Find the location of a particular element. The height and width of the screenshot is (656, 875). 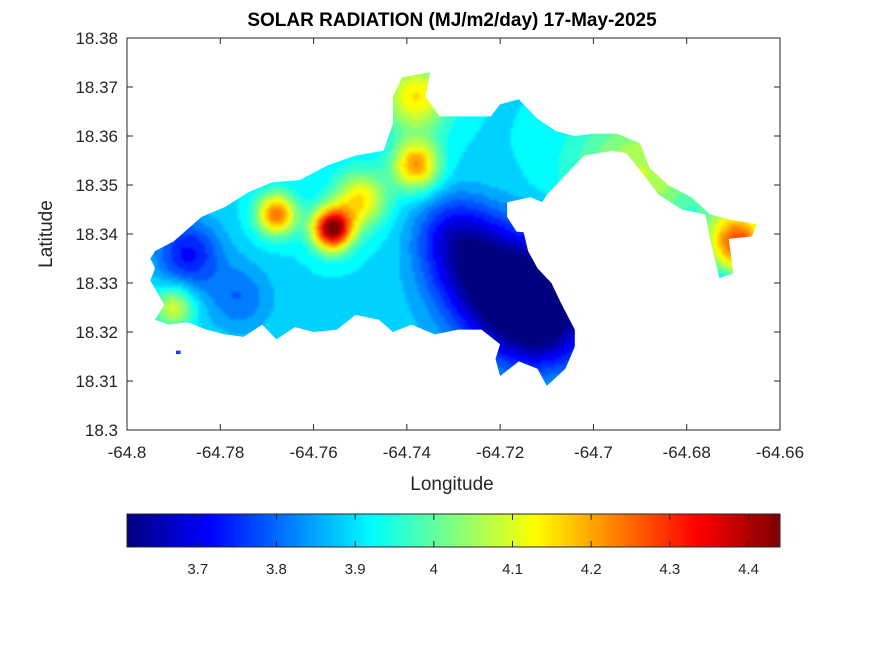

x-axis-label: Longitude is located at coordinates (451, 484).